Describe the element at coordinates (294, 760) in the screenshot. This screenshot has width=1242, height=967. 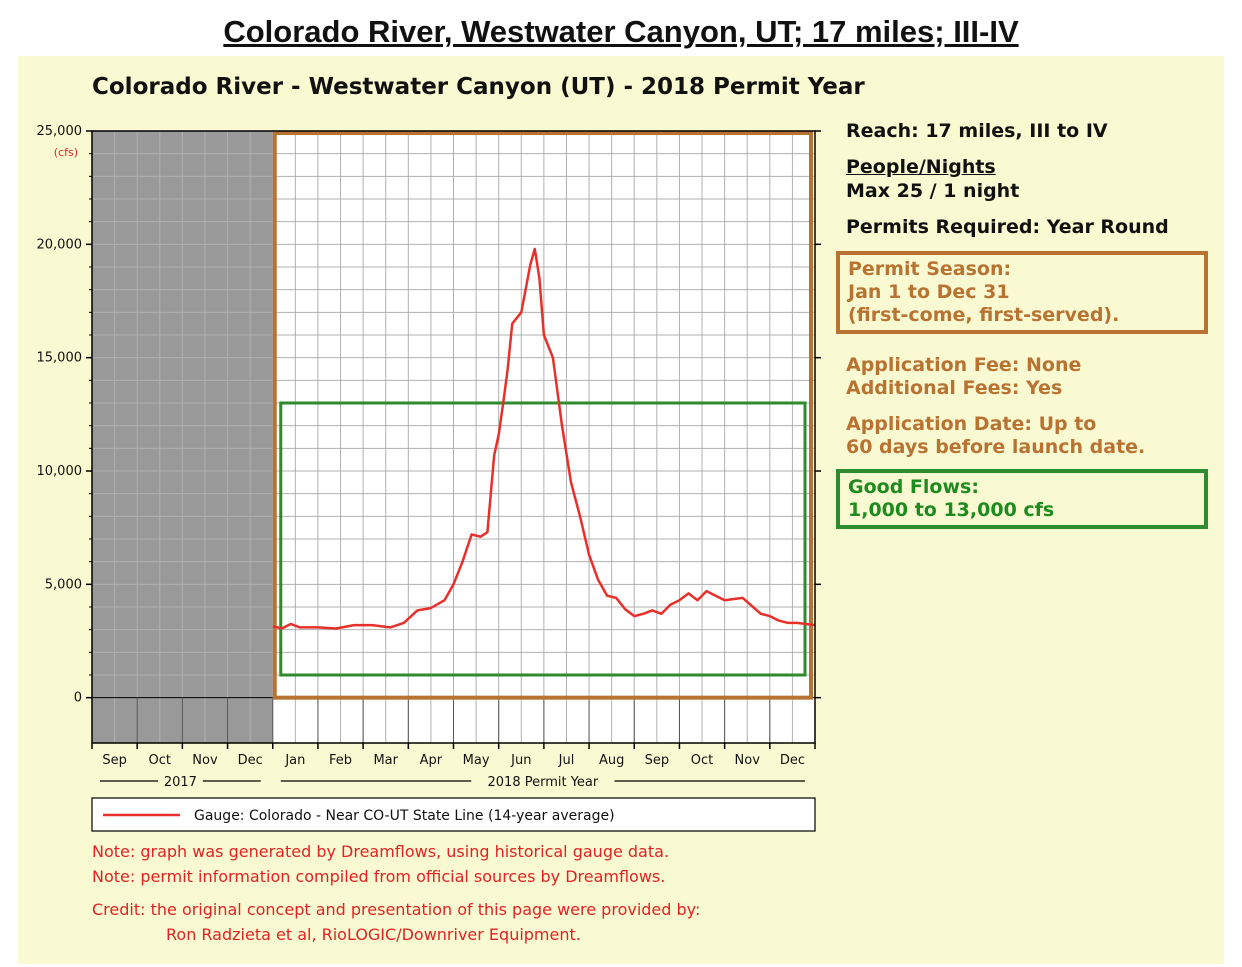
I see `x-month-label: Jan` at that location.